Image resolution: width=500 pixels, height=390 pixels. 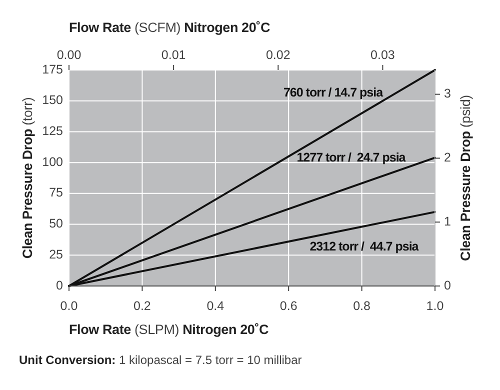 I want to click on x2-tick-label: 0.00, so click(x=69, y=55).